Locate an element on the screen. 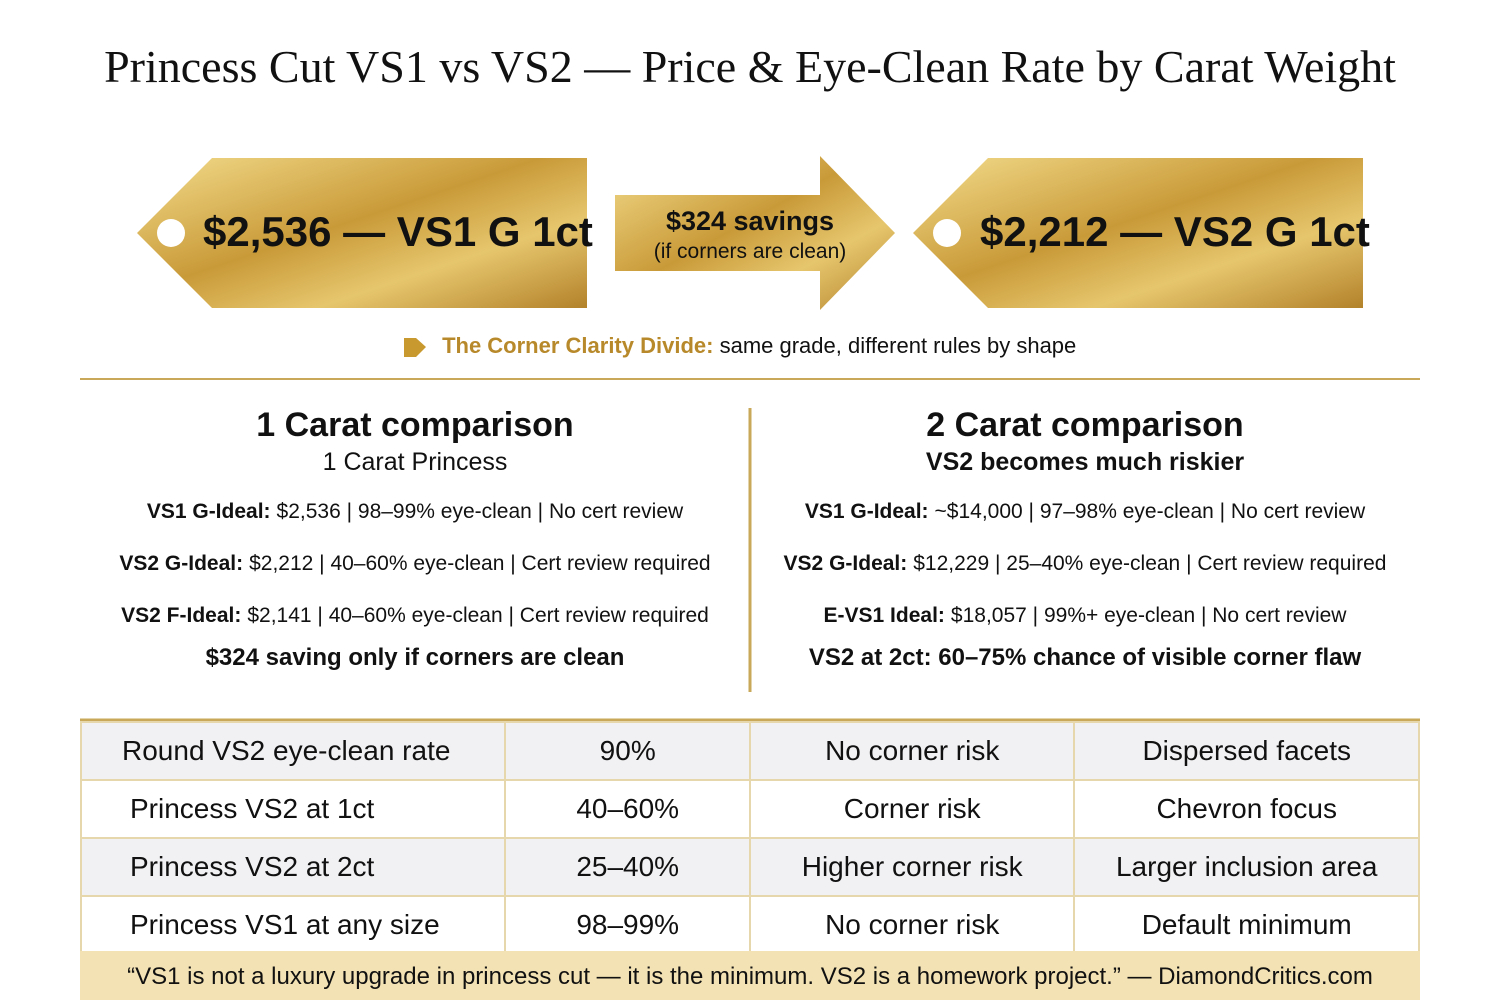 This screenshot has width=1500, height=1000. table-cell: Princess VS2 at 1ct is located at coordinates (293, 809).